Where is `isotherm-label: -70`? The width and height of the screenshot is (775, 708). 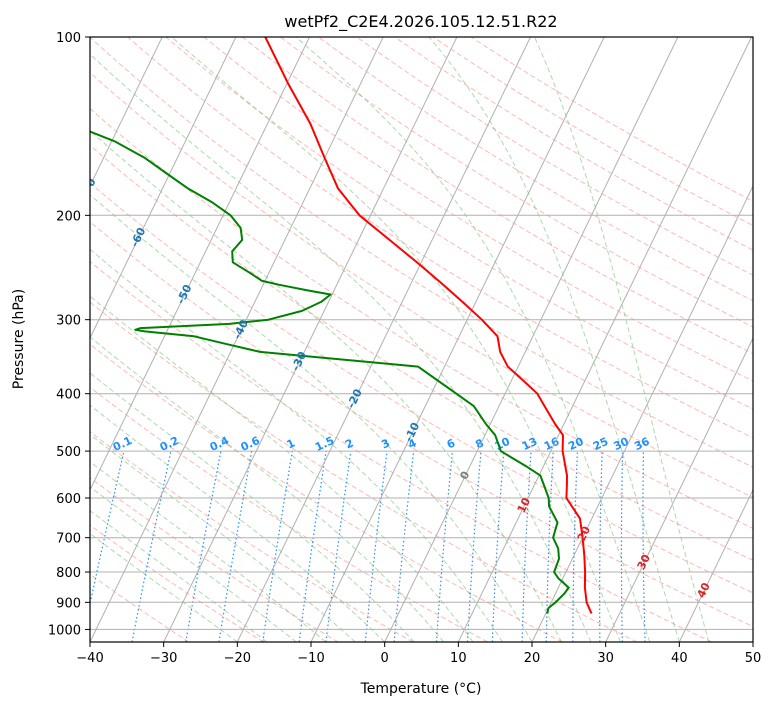 isotherm-label: -70 is located at coordinates (88, 188).